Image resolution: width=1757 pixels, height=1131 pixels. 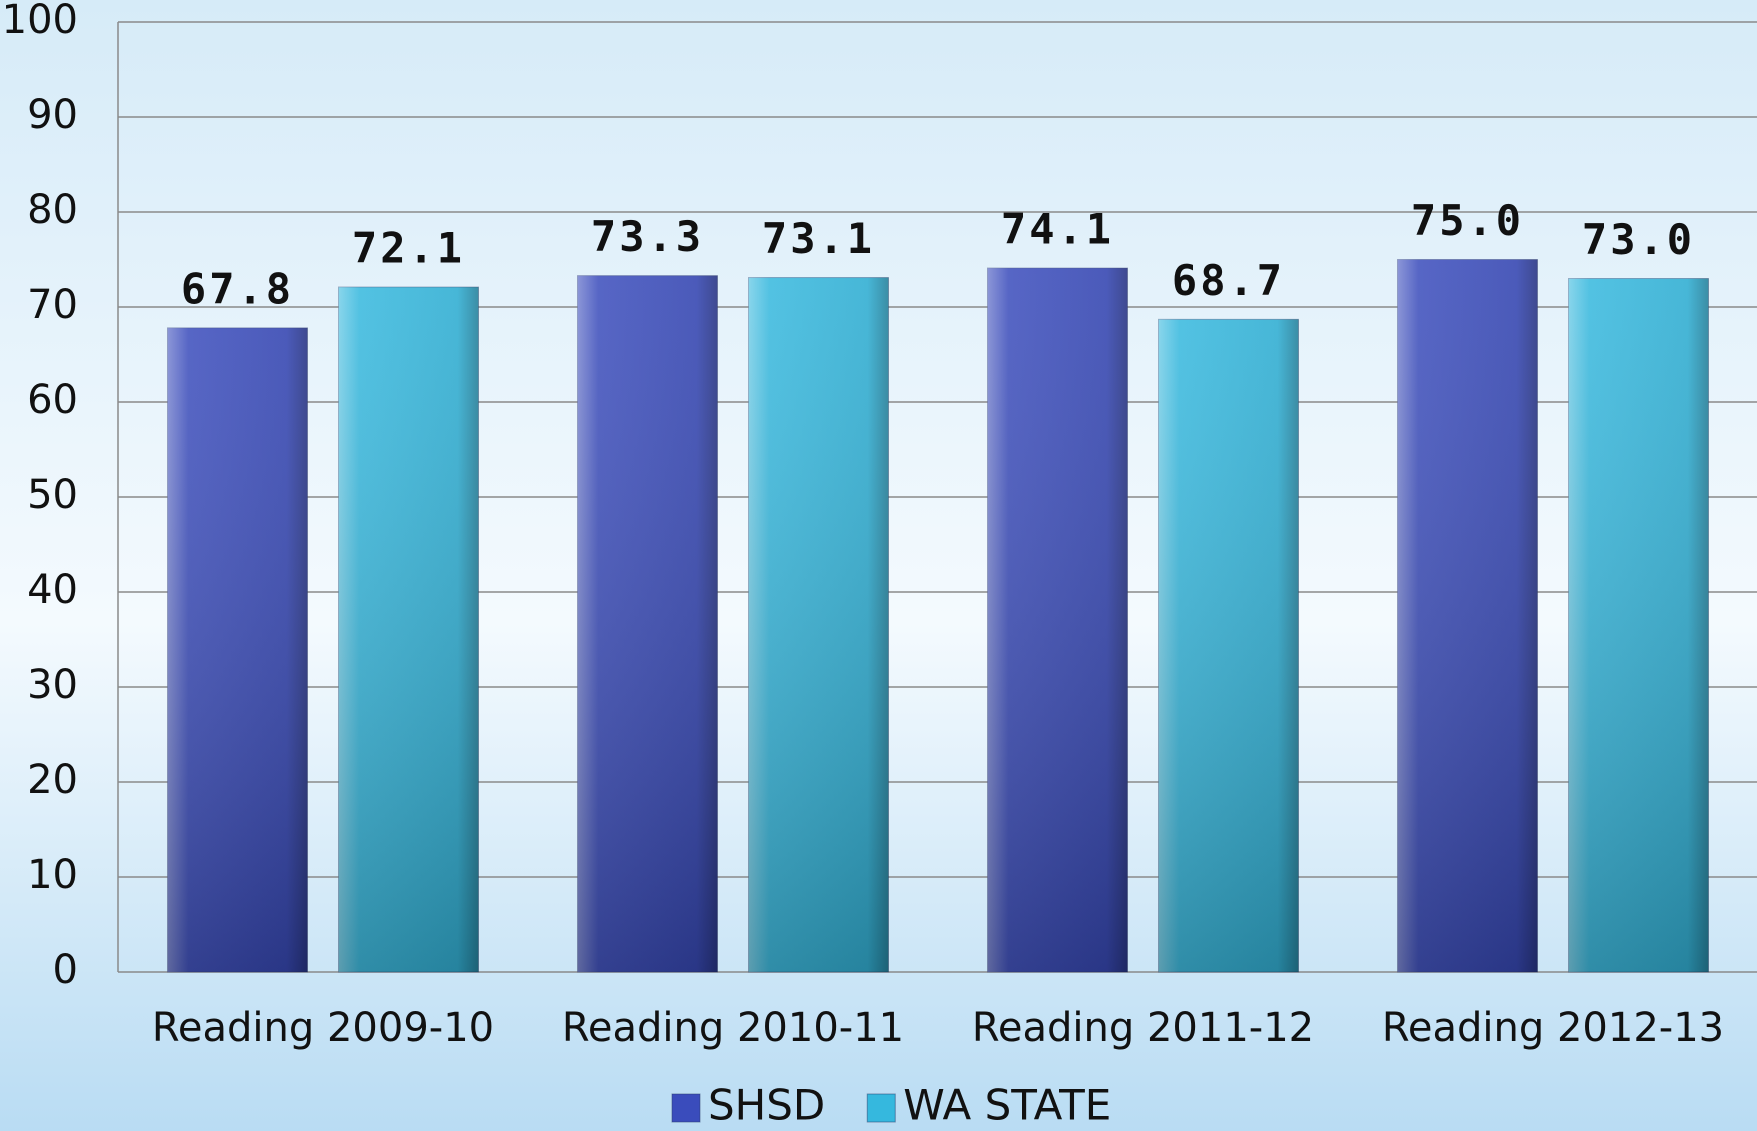 What do you see at coordinates (1553, 1028) in the screenshot?
I see `x-tick-label: Reading 2012-13` at bounding box center [1553, 1028].